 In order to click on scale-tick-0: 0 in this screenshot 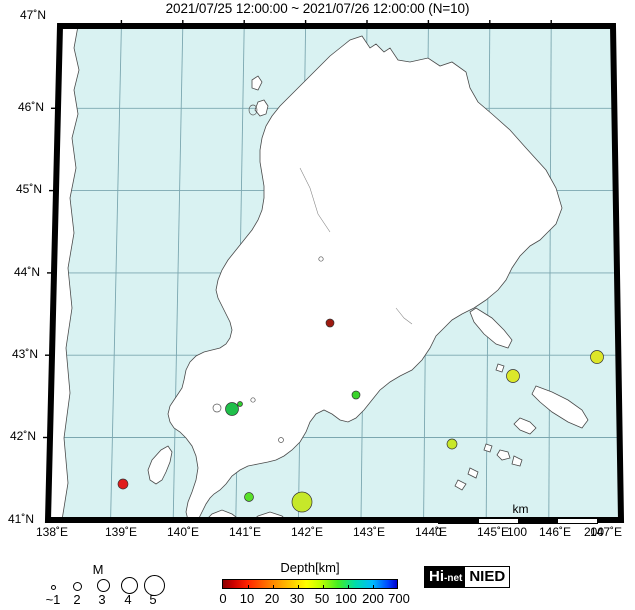, I will do `click(438, 532)`.